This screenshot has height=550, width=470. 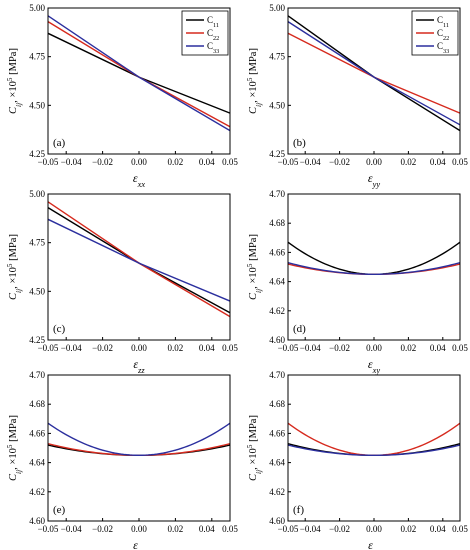 I want to click on series-line-c11, so click(x=139, y=260).